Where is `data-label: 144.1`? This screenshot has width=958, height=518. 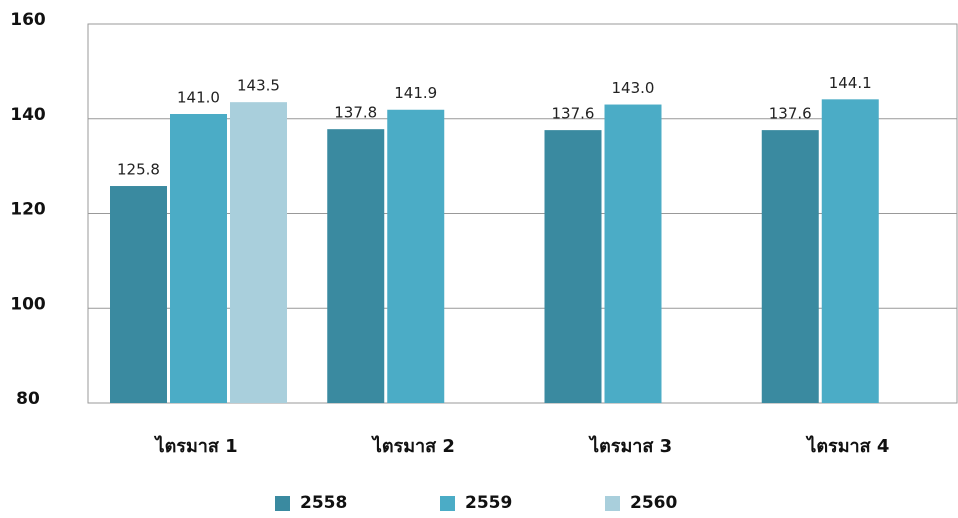
data-label: 144.1 is located at coordinates (850, 83).